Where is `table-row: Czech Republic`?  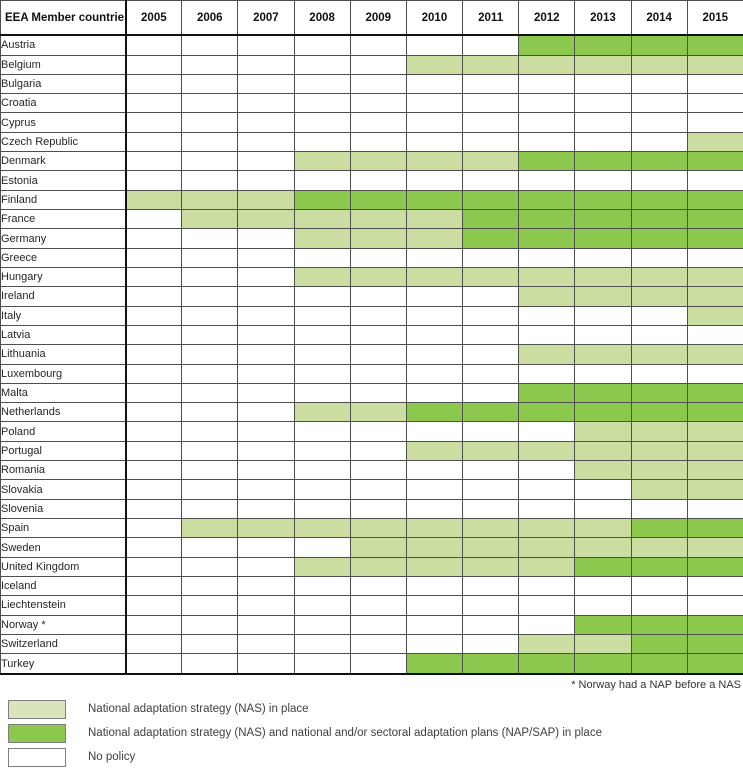 table-row: Czech Republic is located at coordinates (371, 142).